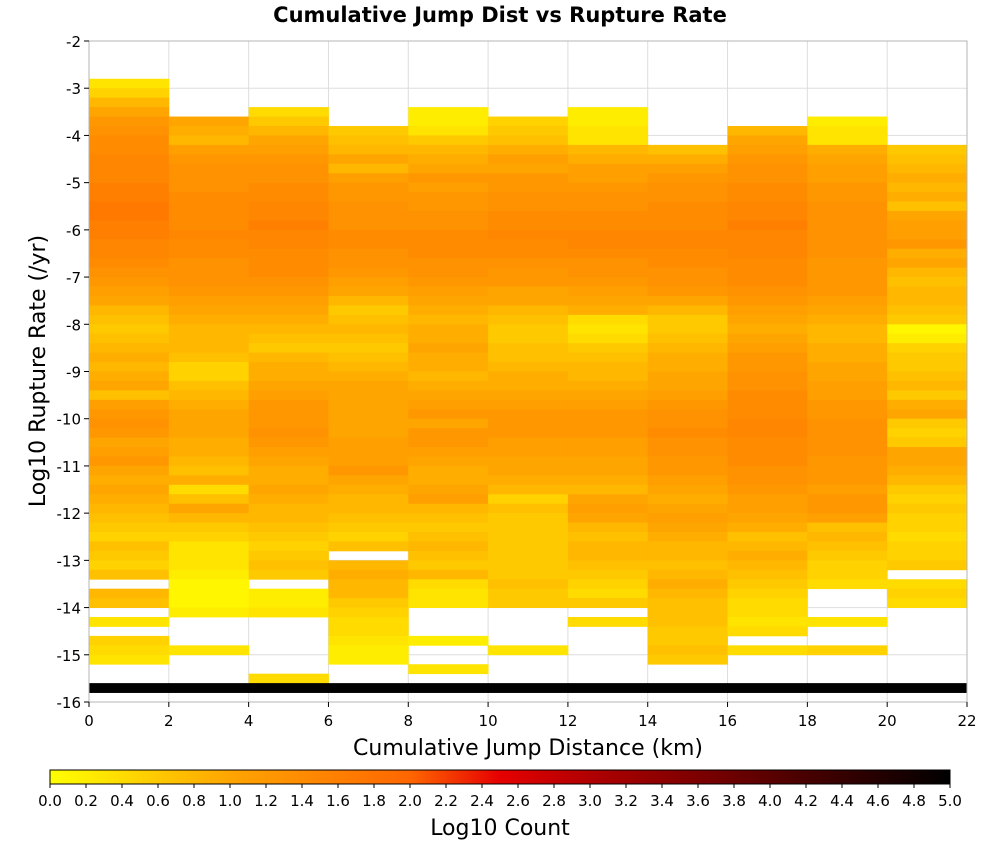 Image resolution: width=1000 pixels, height=850 pixels. Describe the element at coordinates (69, 514) in the screenshot. I see `y-tick-label: -12` at that location.